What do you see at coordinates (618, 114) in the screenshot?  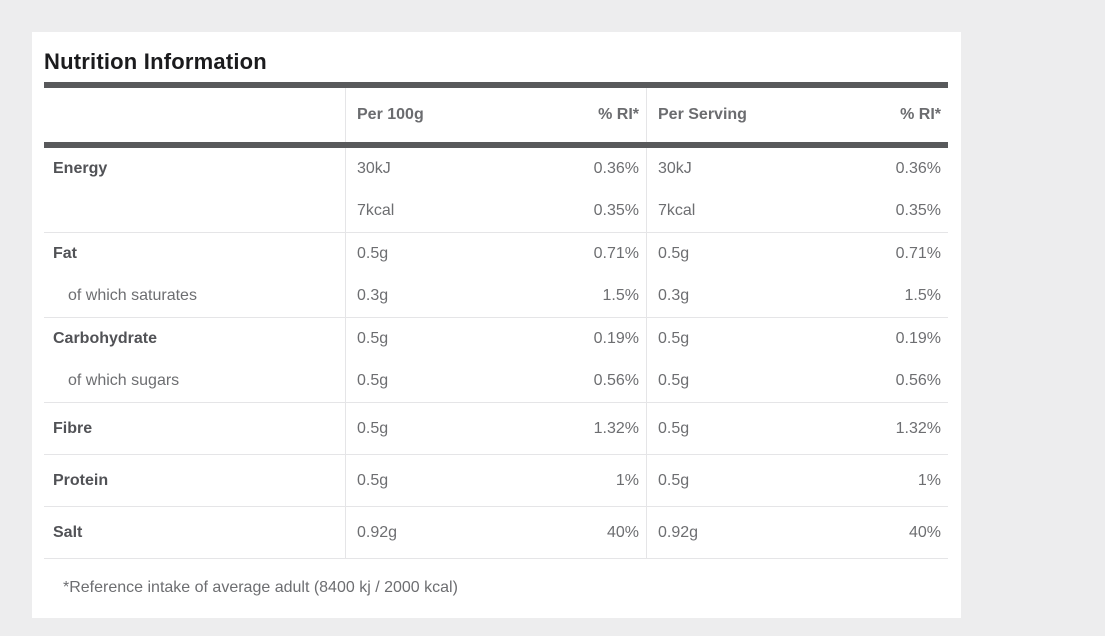 I see `header-per-100g-ri: % RI*` at bounding box center [618, 114].